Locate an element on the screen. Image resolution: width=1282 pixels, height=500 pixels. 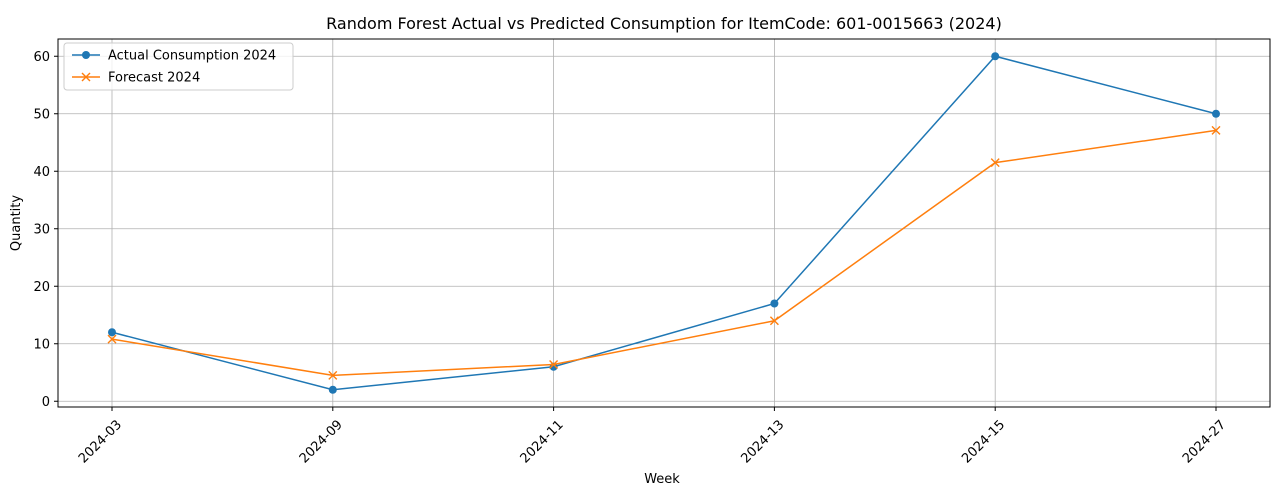
legend-item: Forecast 2024 is located at coordinates (136, 78).